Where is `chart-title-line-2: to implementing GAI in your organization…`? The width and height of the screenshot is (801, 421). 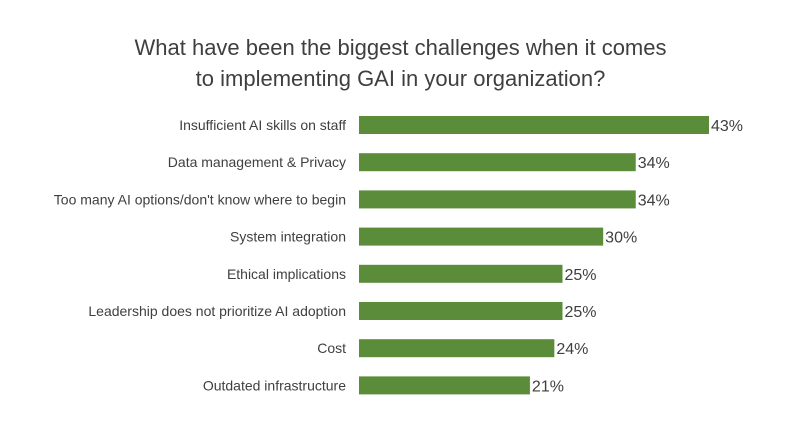
chart-title-line-2: to implementing GAI in your organization… is located at coordinates (400, 78).